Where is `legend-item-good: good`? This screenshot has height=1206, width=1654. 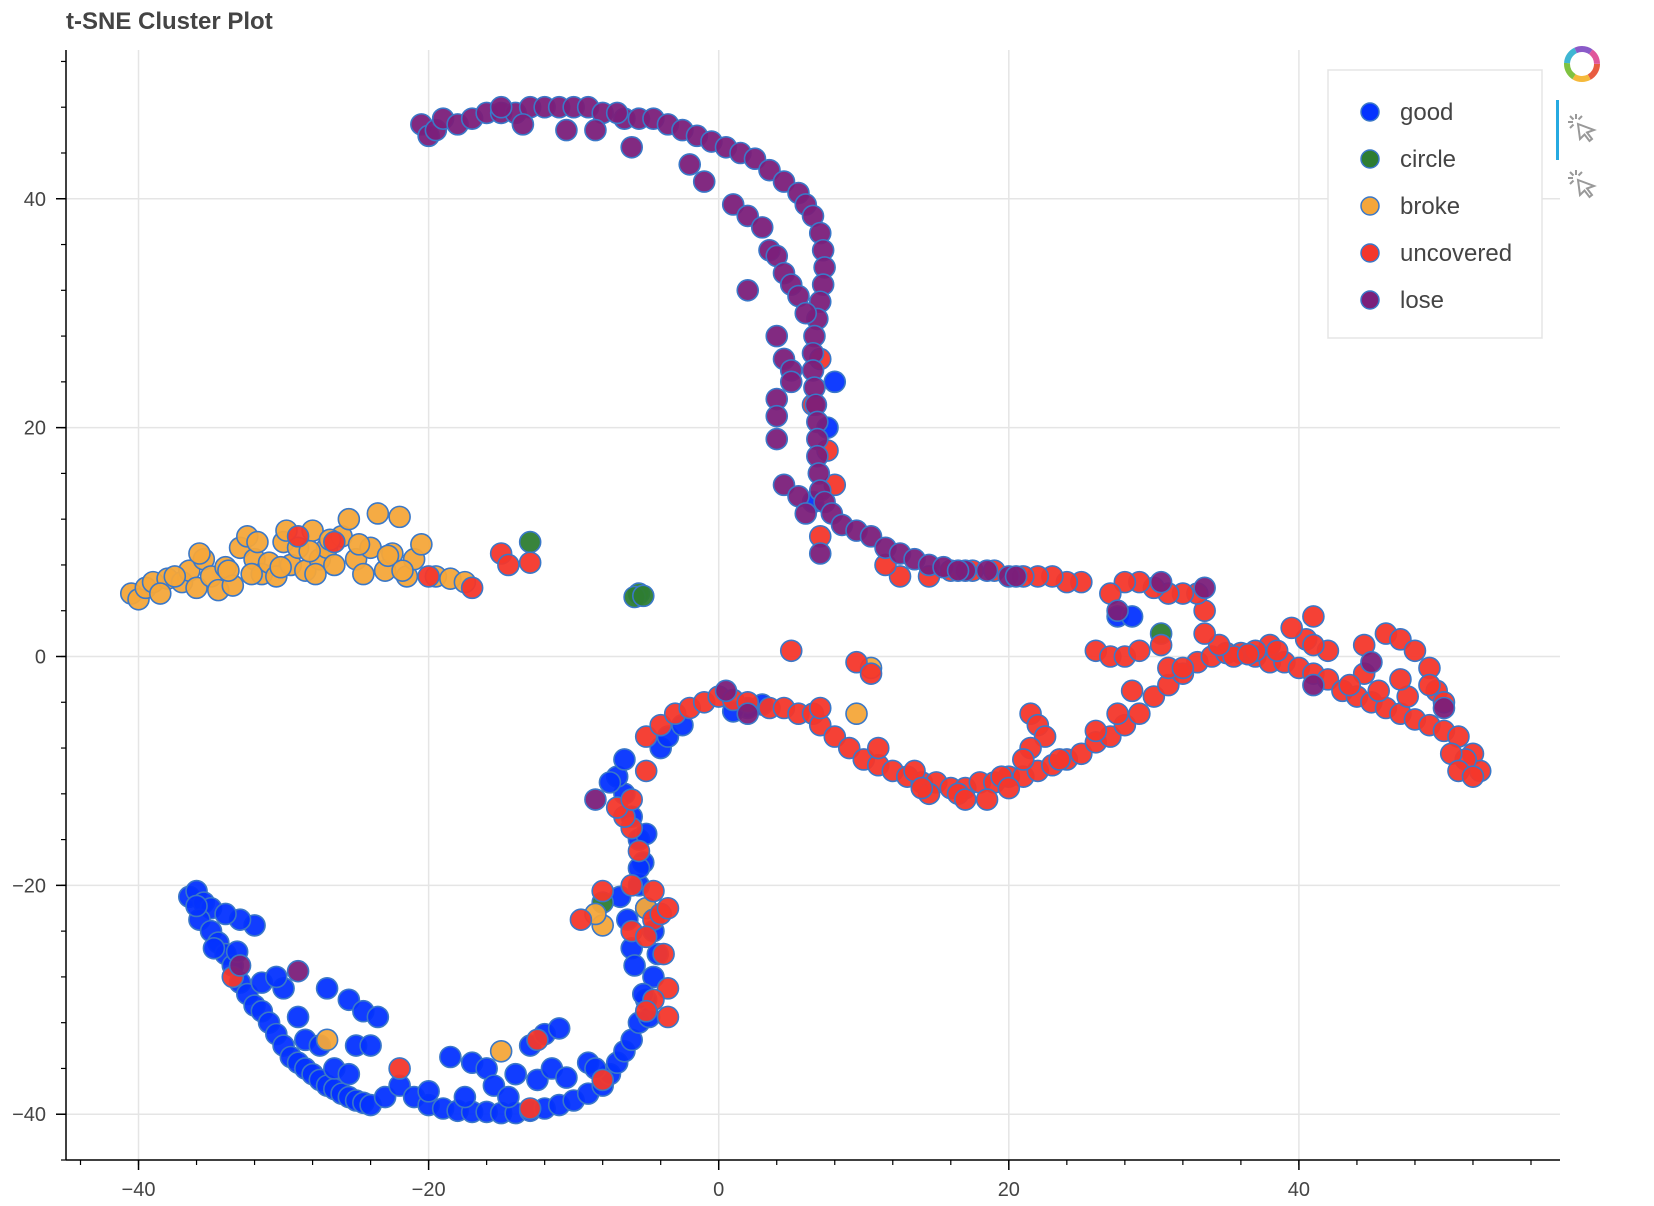 legend-item-good: good is located at coordinates (1406, 112).